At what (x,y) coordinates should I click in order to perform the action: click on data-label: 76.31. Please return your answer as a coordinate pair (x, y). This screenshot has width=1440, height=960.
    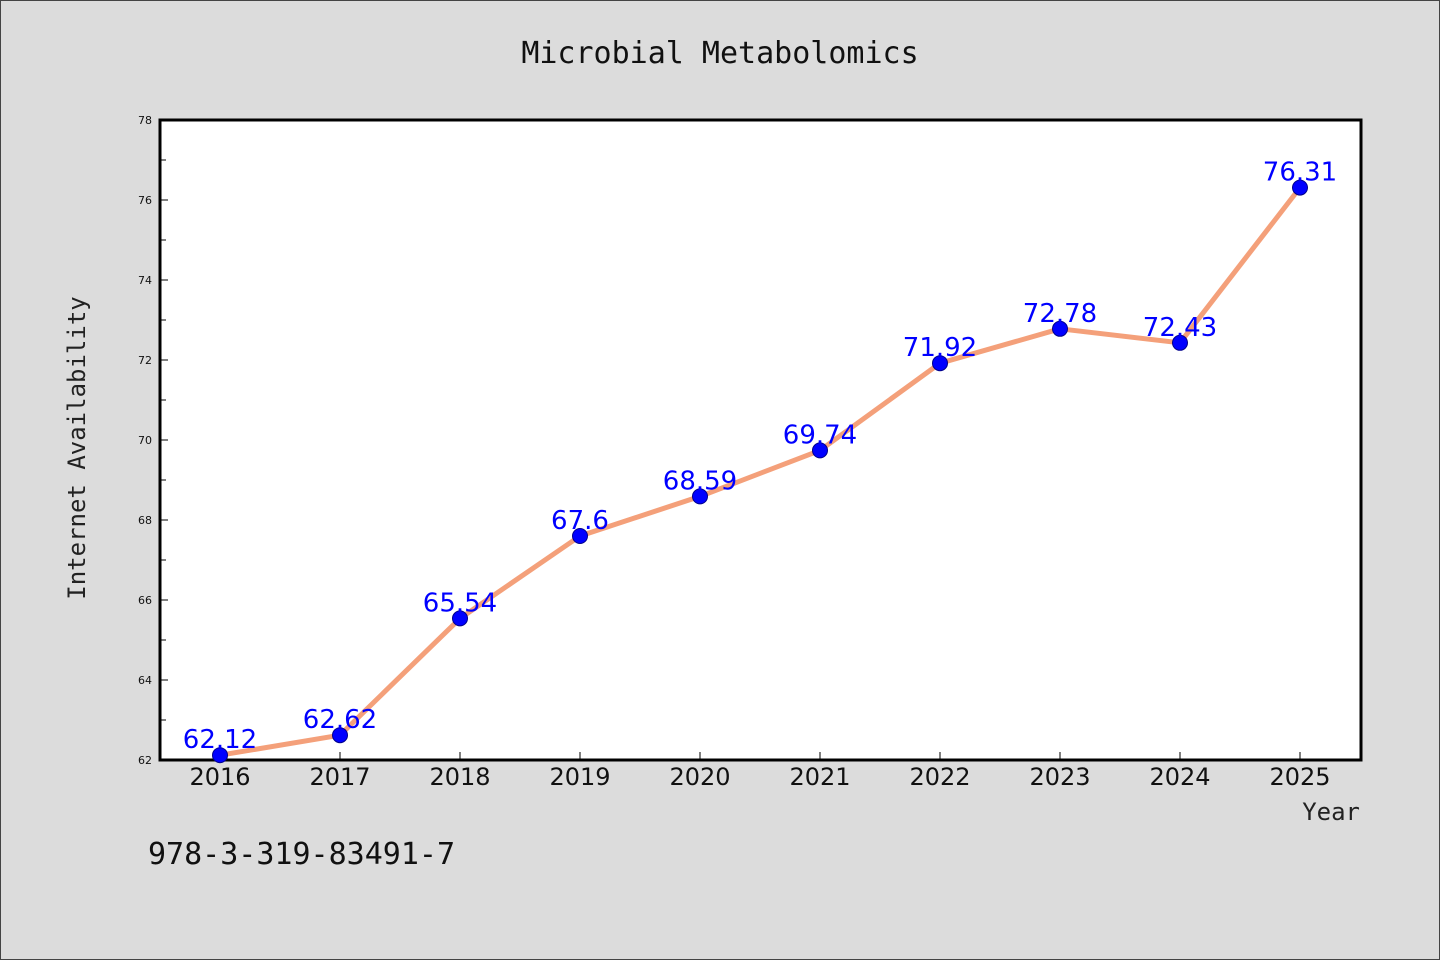
    Looking at the image, I should click on (1300, 173).